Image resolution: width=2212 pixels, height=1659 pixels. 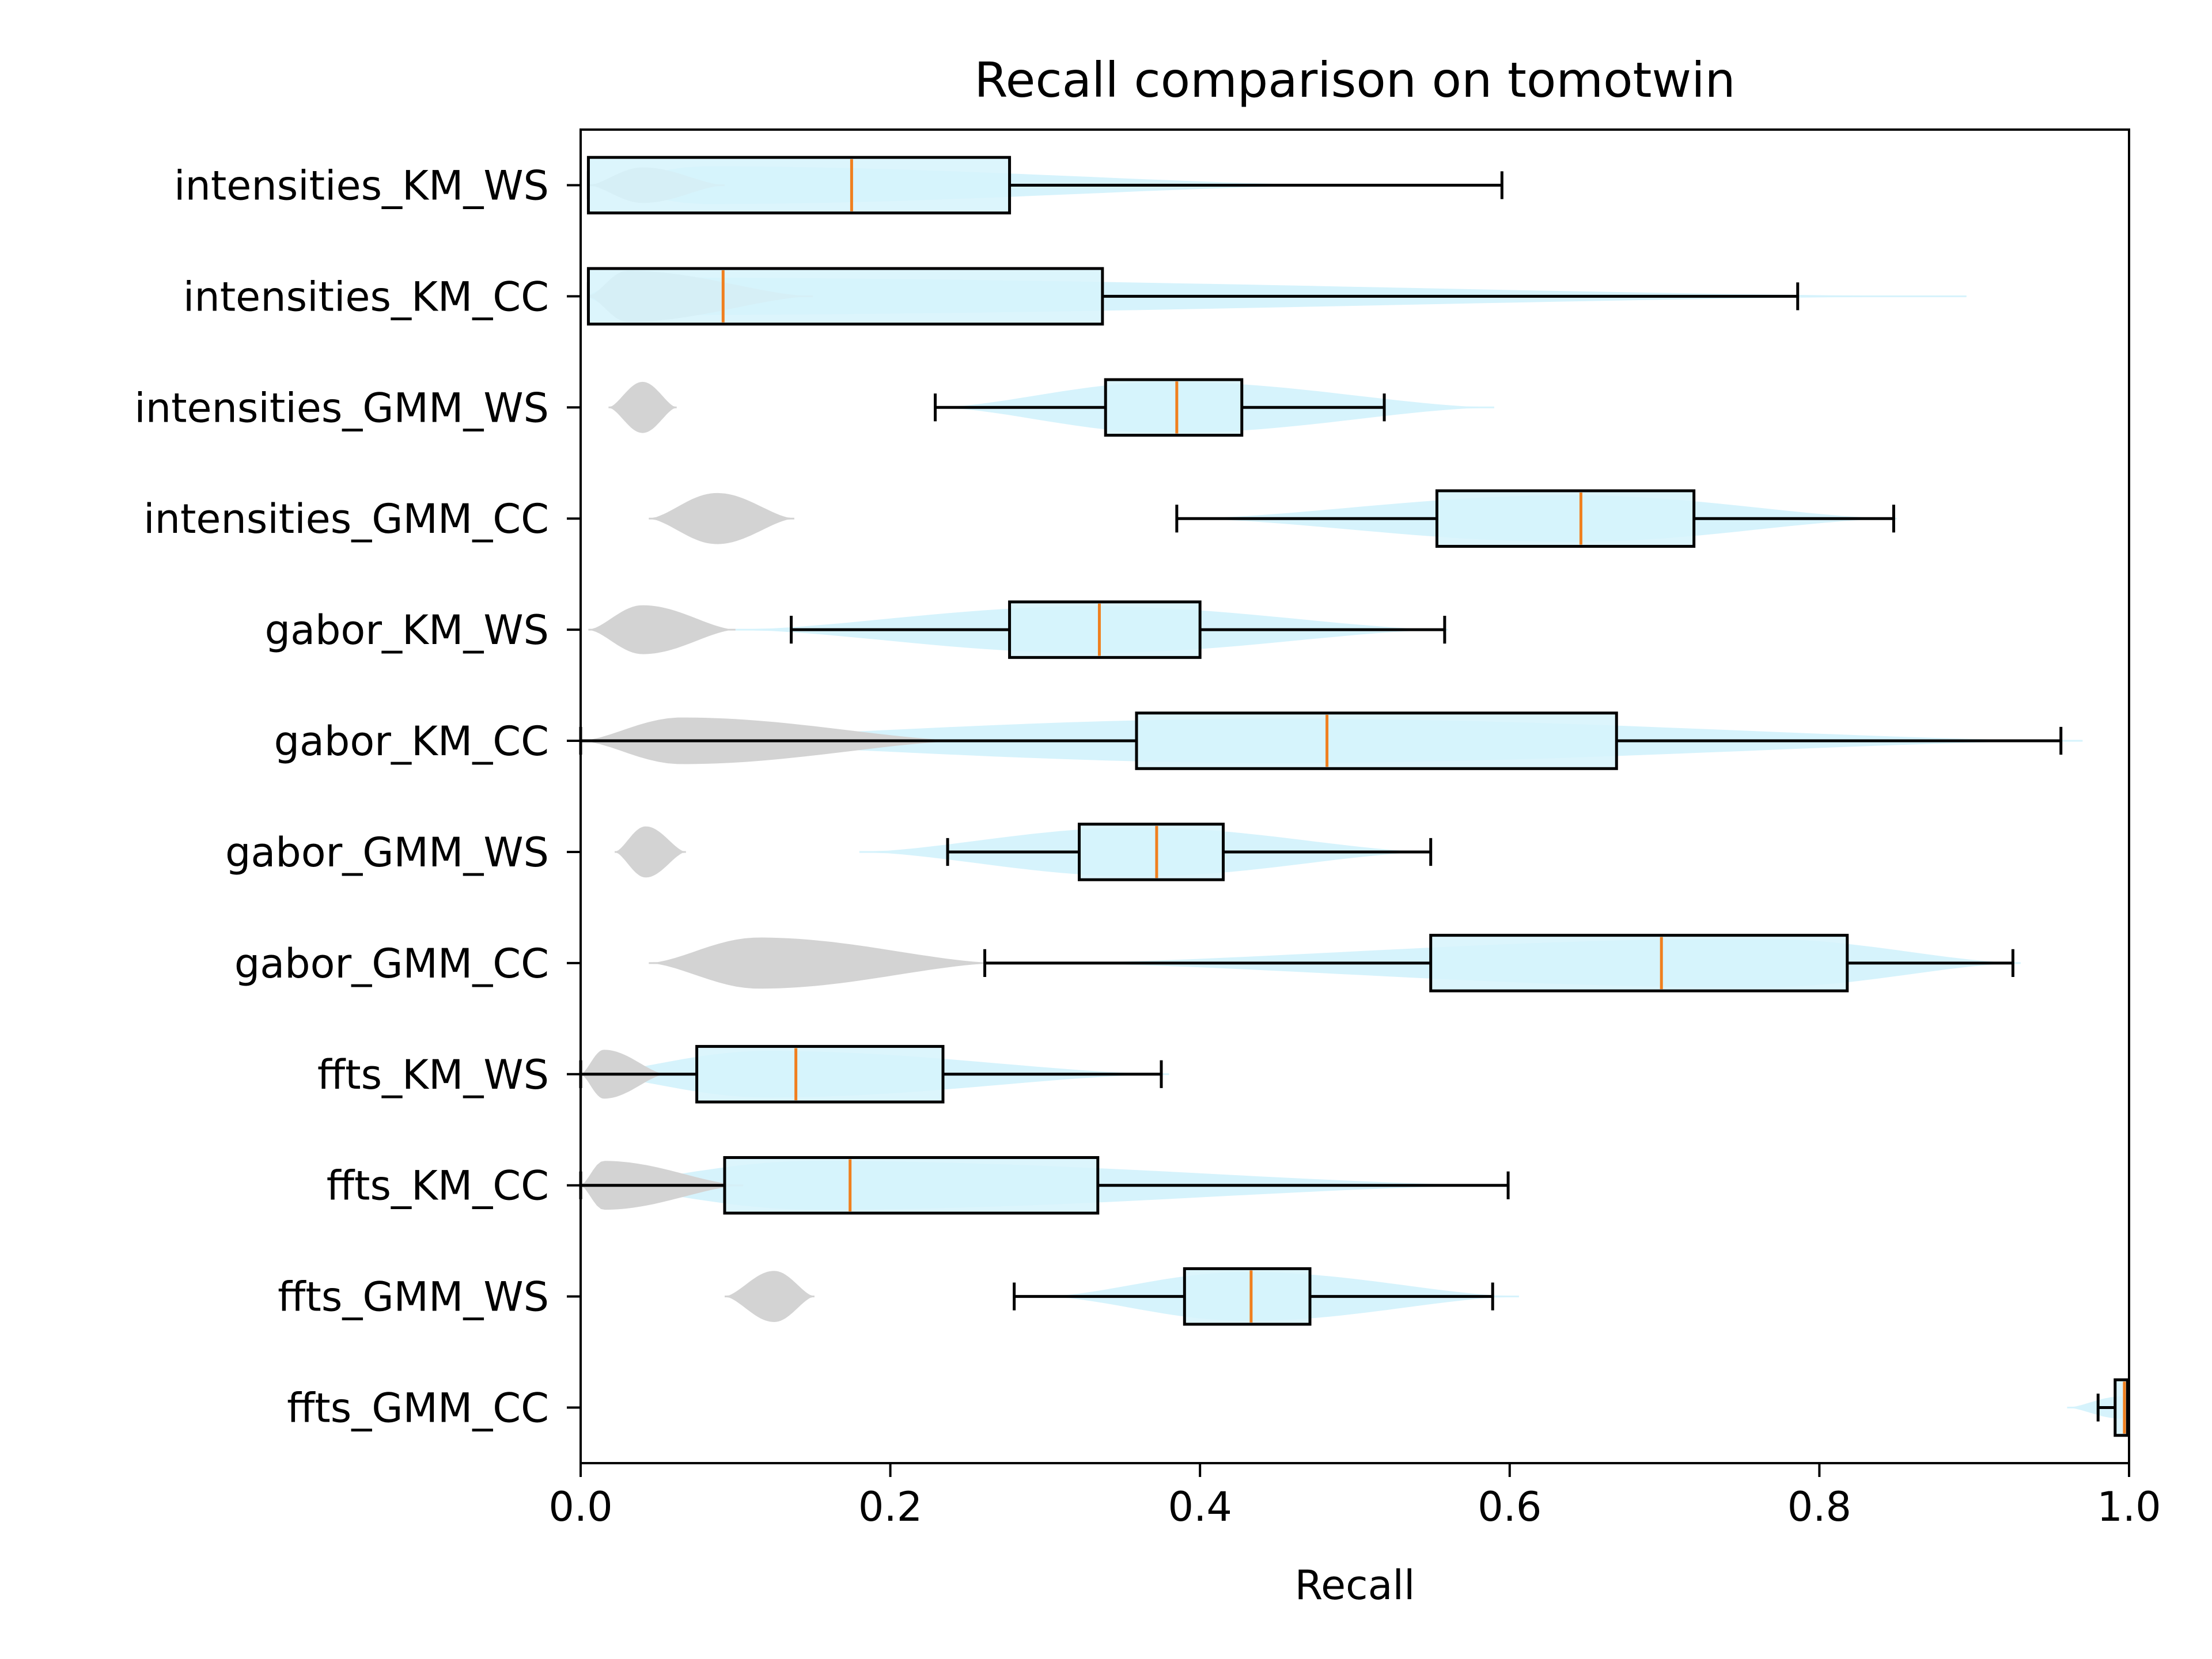 What do you see at coordinates (824, 963) in the screenshot?
I see `violin-secondary-gabor_GMM_CC` at bounding box center [824, 963].